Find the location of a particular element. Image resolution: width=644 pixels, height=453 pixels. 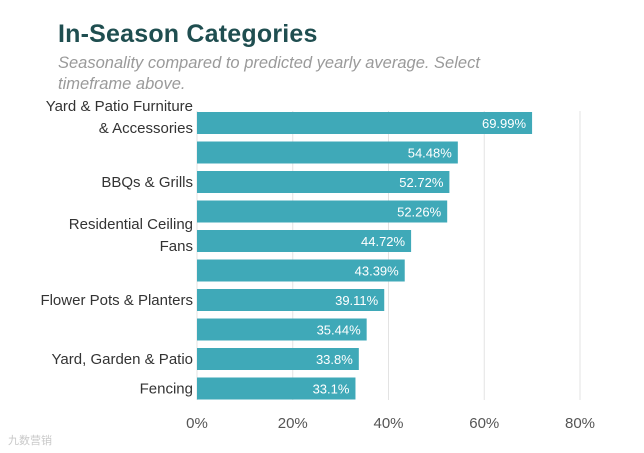

category-label: Residential Ceiling Fans is located at coordinates (131, 235).